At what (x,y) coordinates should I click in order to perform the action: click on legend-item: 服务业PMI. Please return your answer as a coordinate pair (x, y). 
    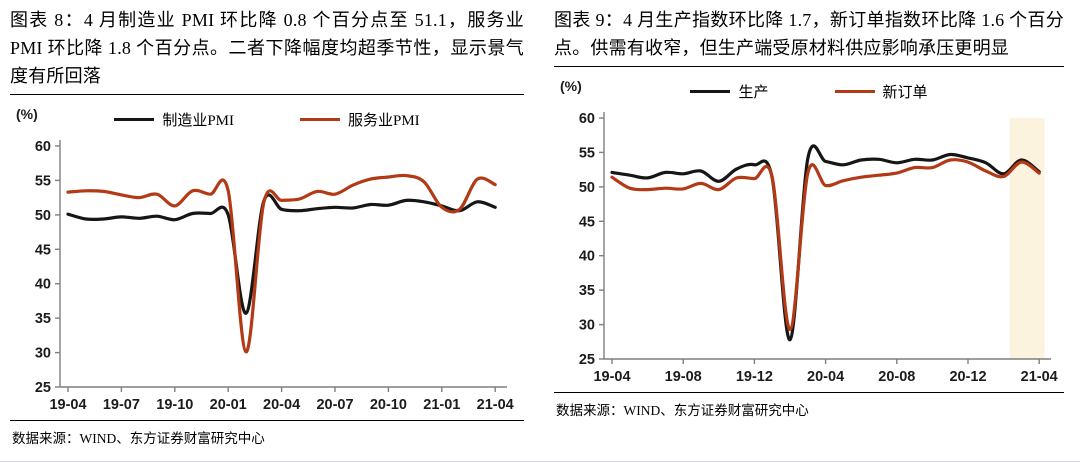
    Looking at the image, I should click on (360, 119).